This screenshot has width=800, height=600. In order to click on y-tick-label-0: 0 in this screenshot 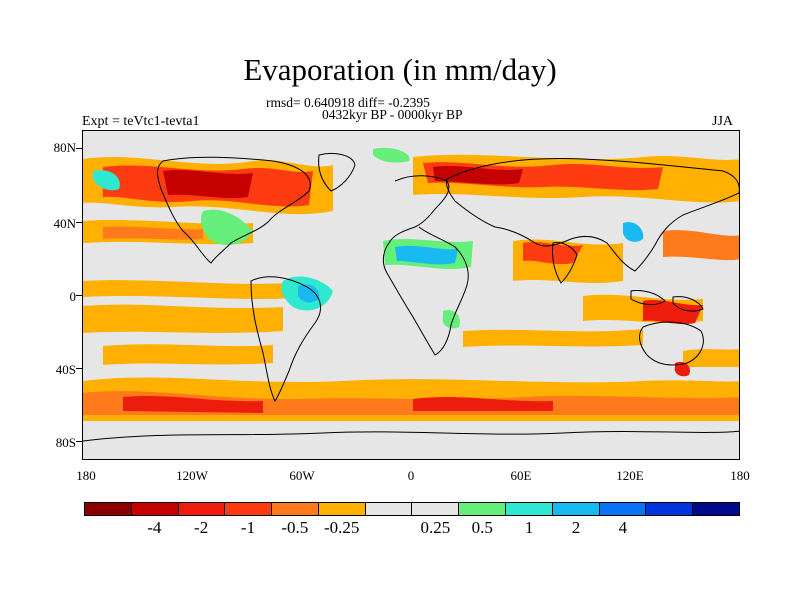, I will do `click(73, 296)`.